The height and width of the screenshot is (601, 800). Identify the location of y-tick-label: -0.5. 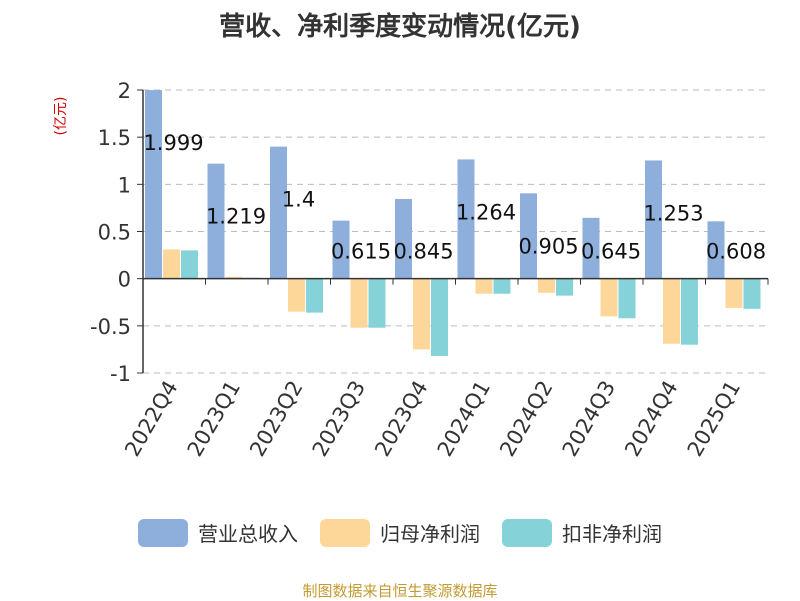
(110, 327).